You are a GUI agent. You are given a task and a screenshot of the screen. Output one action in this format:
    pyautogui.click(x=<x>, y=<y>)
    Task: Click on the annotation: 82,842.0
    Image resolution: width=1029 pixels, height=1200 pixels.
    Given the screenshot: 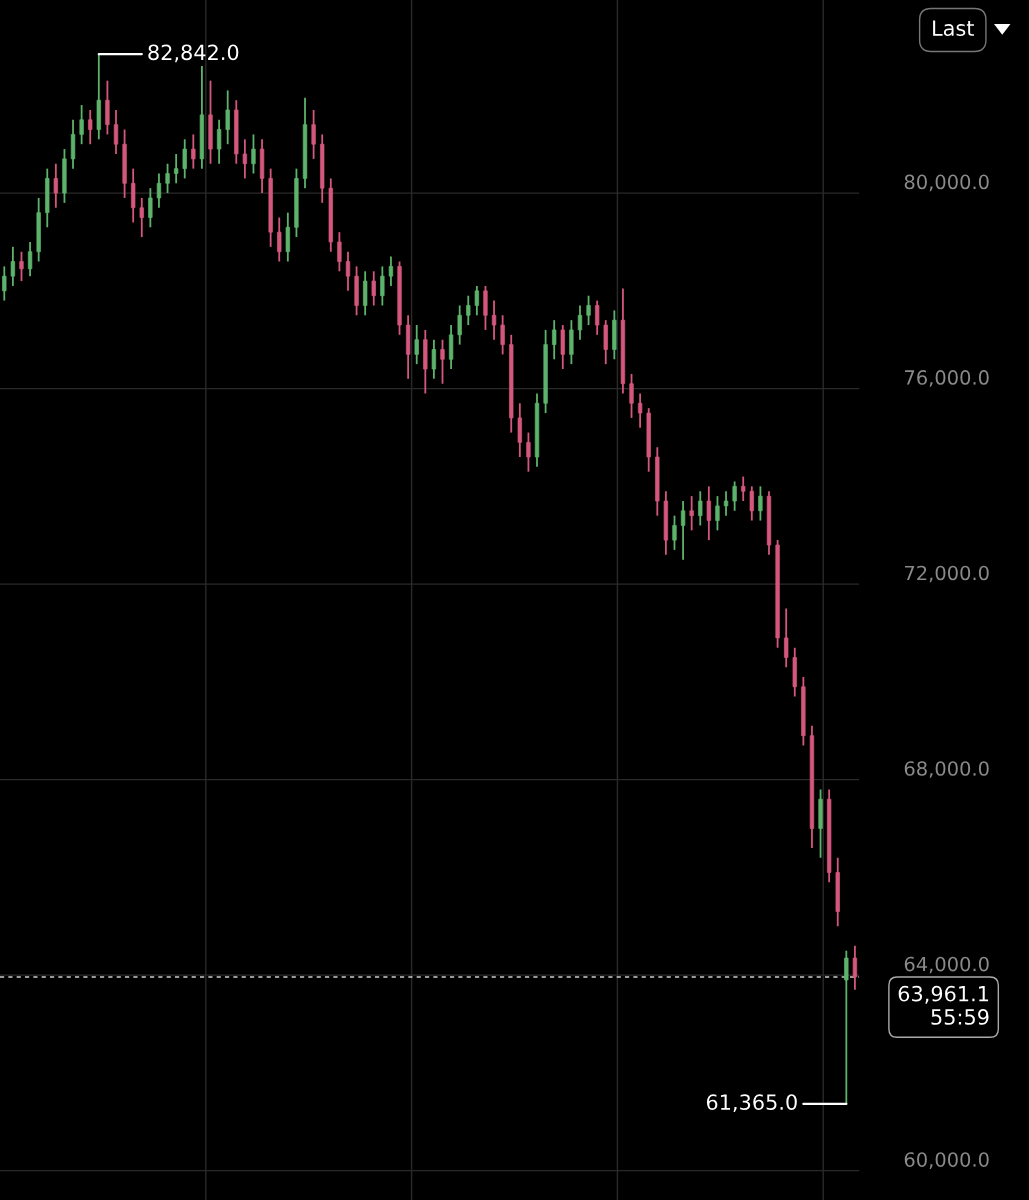 What is the action you would take?
    pyautogui.click(x=193, y=53)
    